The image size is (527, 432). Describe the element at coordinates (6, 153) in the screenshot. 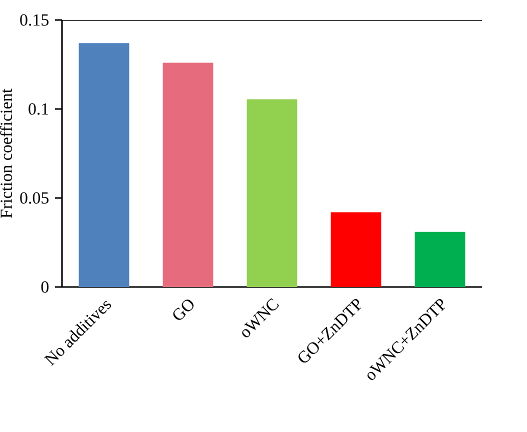

I see `y-axis-title: Friction coefficient` at that location.